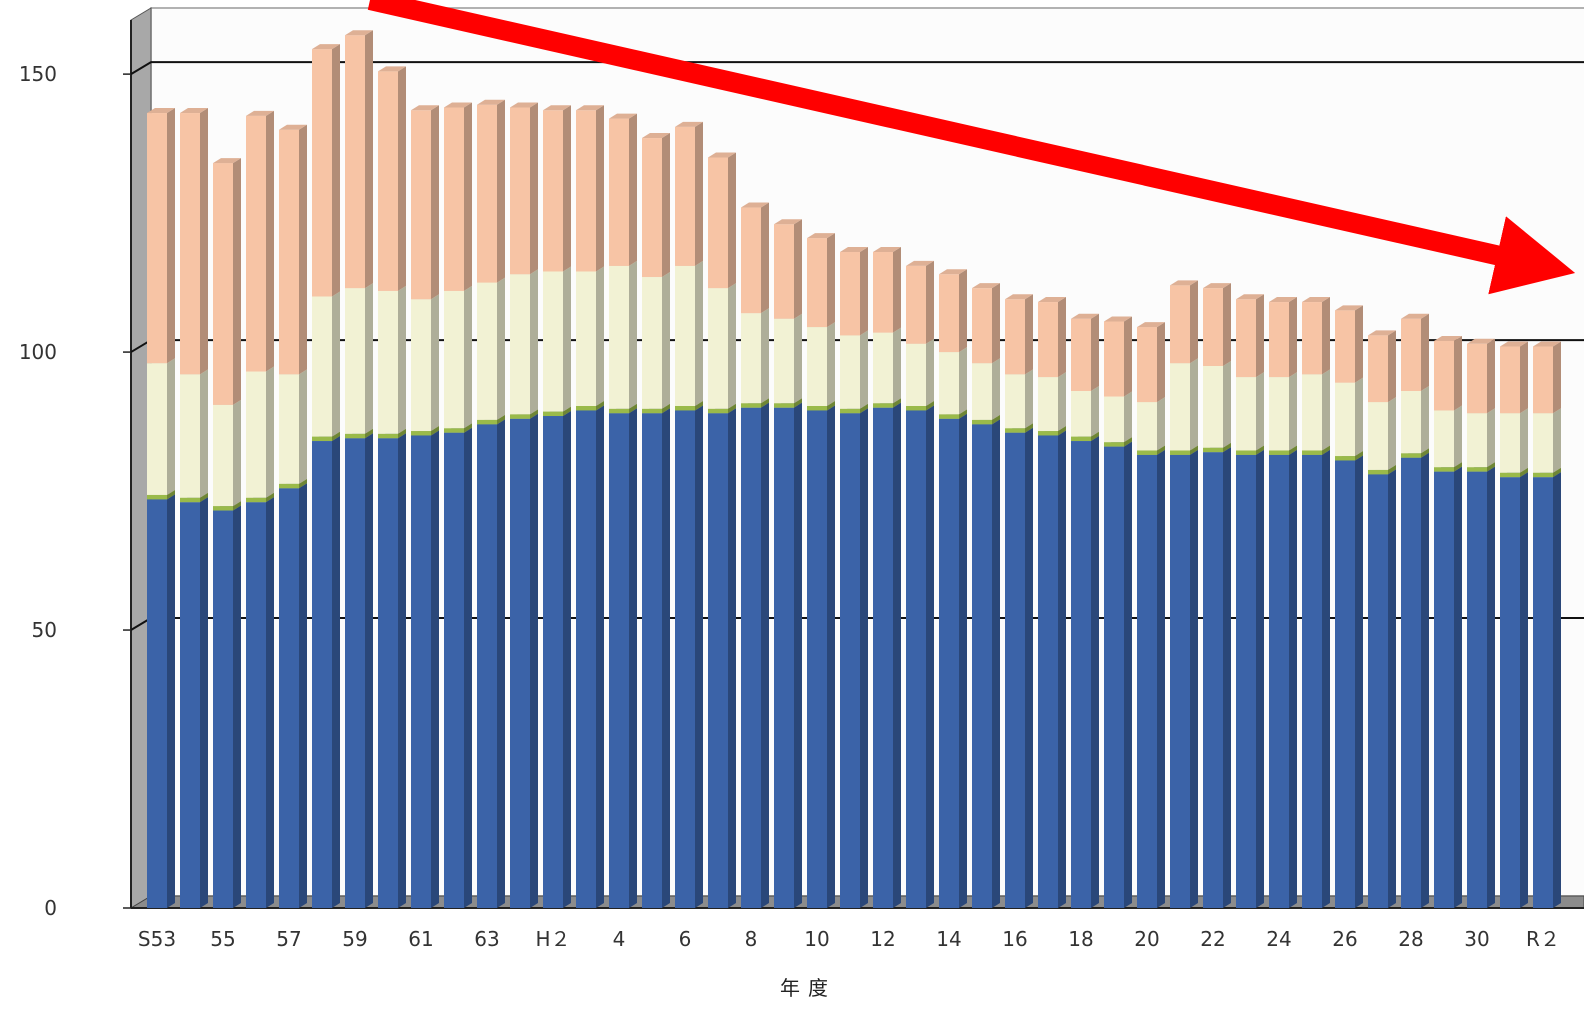  I want to click on x-tick-label: 30, so click(1476, 939).